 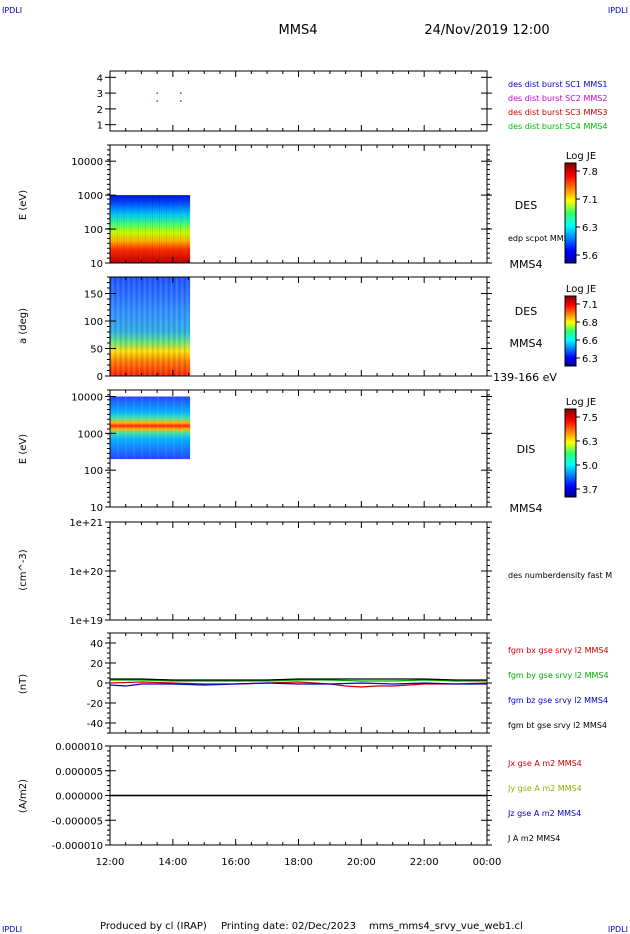 I want to click on side-label-mms4: MMS4, so click(x=526, y=343).